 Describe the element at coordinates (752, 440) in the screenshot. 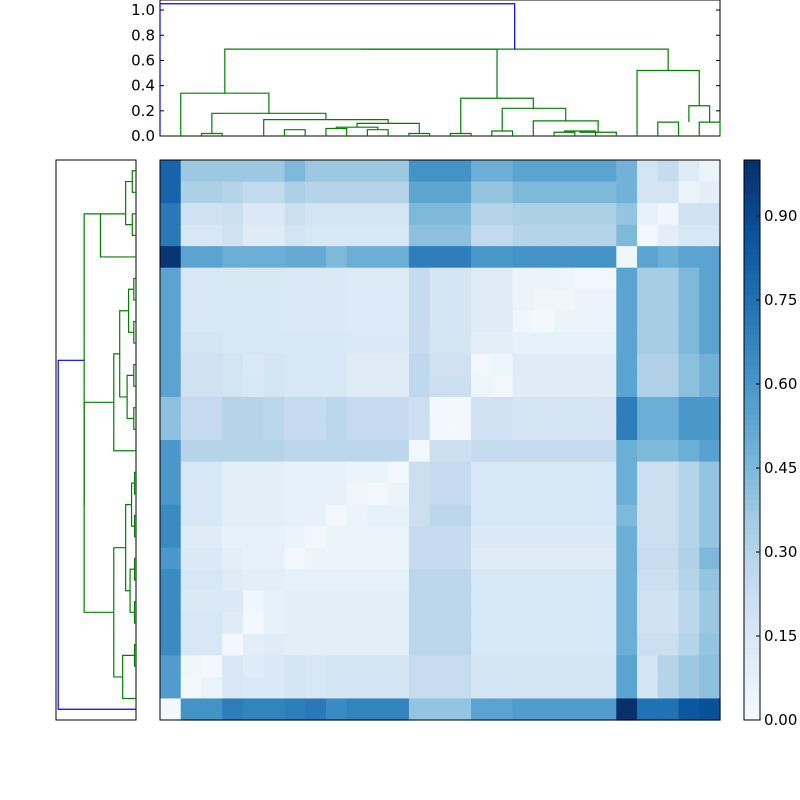

I see `colorbar-frame` at that location.